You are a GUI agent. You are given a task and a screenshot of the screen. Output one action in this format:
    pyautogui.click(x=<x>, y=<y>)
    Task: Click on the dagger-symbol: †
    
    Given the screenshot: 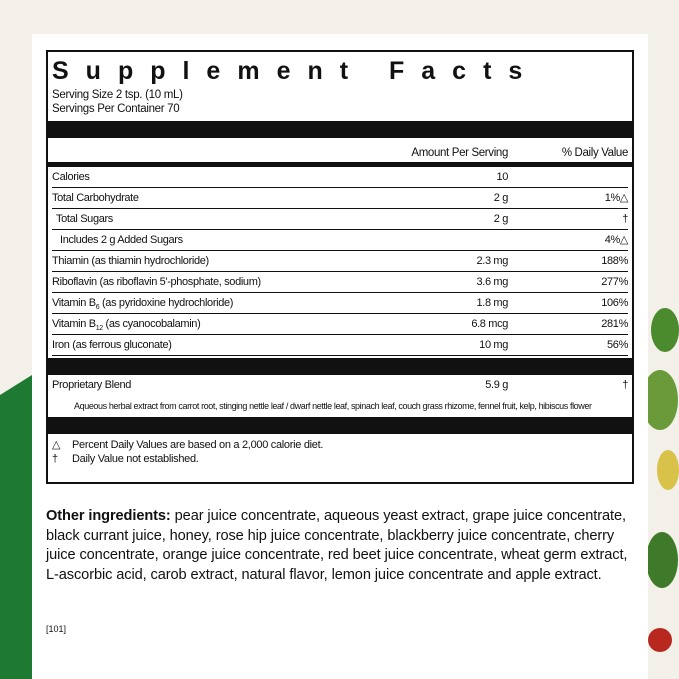 What is the action you would take?
    pyautogui.click(x=55, y=459)
    